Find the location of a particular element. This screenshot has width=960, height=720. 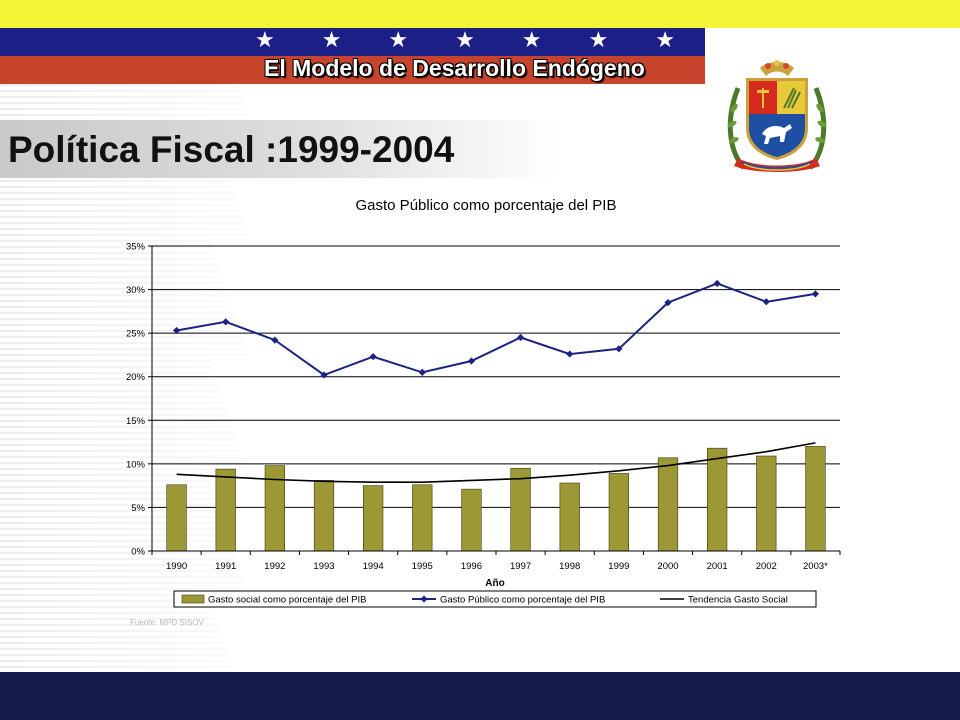

legend-box is located at coordinates (495, 599).